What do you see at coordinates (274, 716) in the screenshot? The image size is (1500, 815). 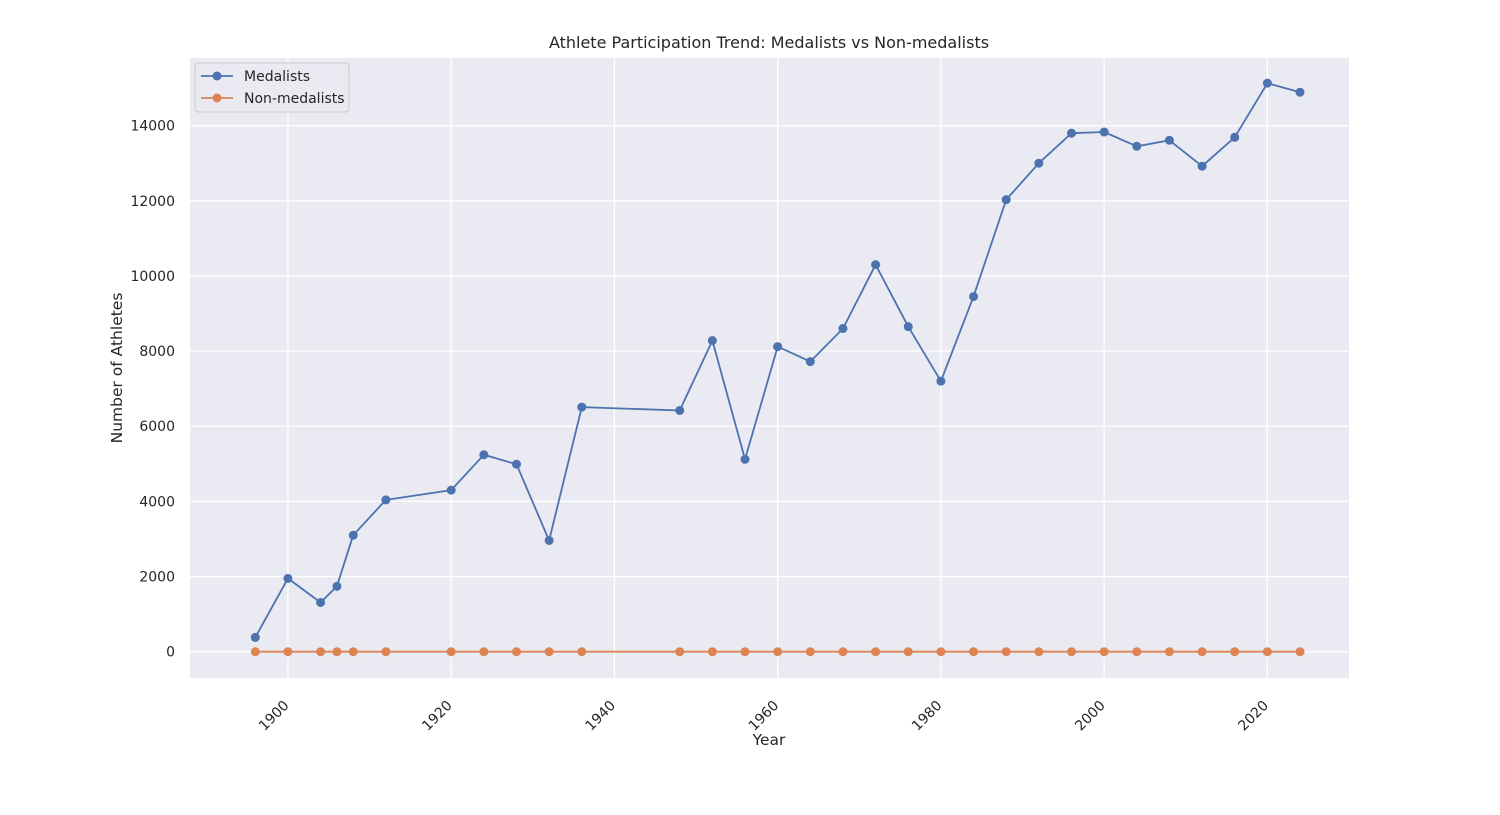 I see `x-tick-label-1900: 1900` at bounding box center [274, 716].